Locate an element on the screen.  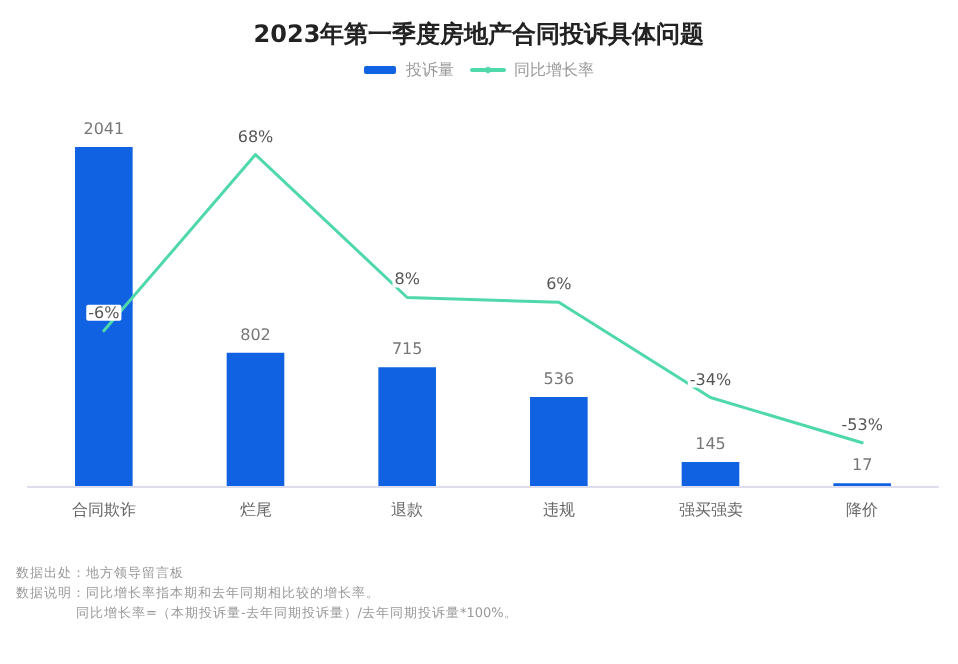
chart-title: 2023年第一季度房地产合同投诉具体问题 is located at coordinates (479, 34).